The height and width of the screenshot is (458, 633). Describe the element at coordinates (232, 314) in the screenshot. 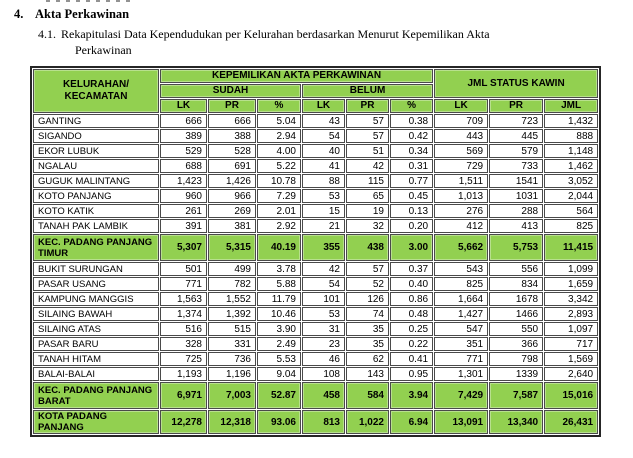

I see `value-cell: 1,392` at that location.